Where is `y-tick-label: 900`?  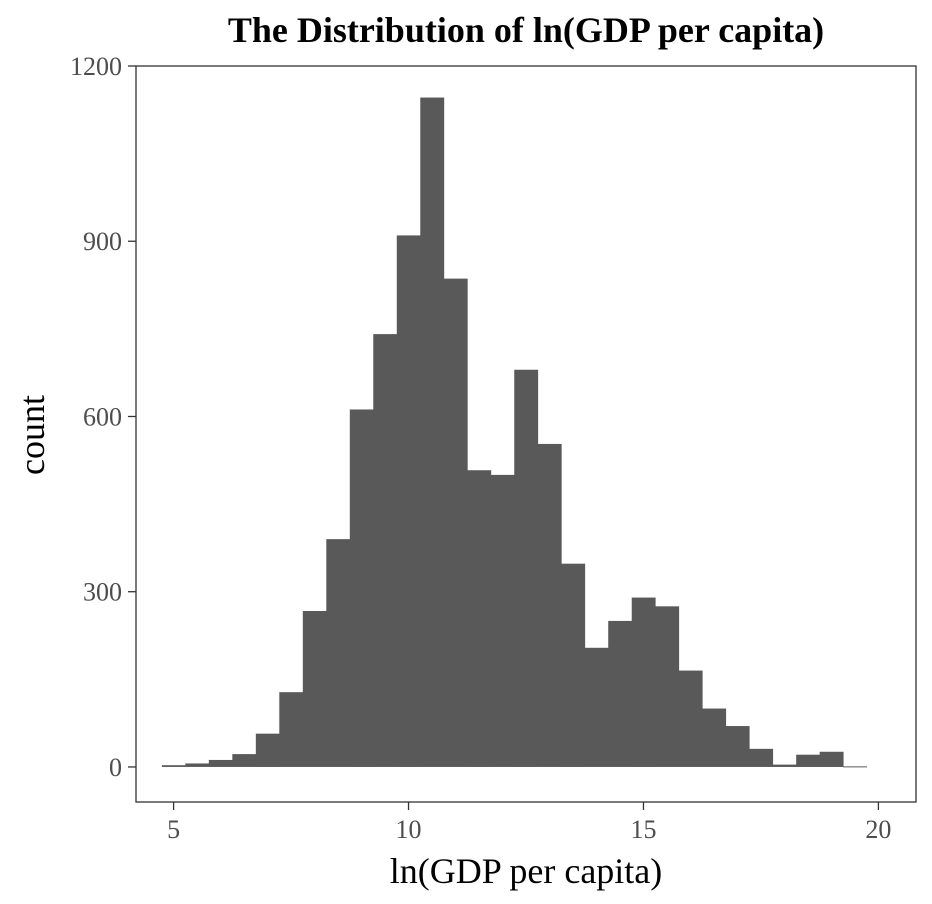 y-tick-label: 900 is located at coordinates (102, 241).